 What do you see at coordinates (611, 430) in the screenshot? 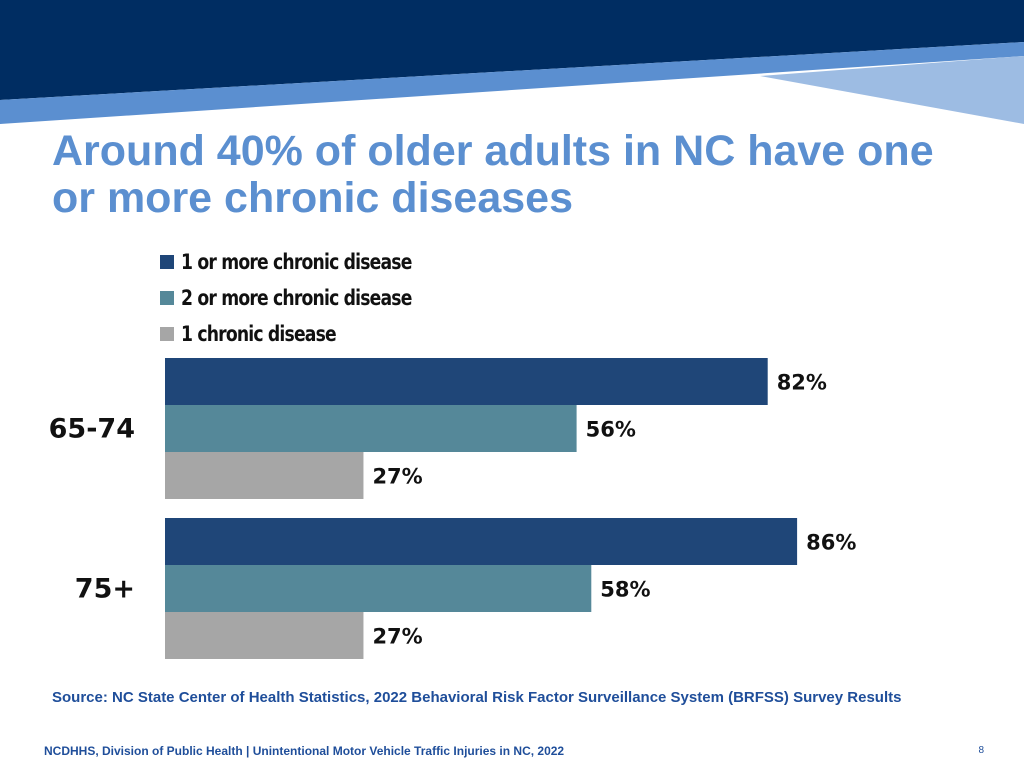
I see `data-label-1-2: 56%` at bounding box center [611, 430].